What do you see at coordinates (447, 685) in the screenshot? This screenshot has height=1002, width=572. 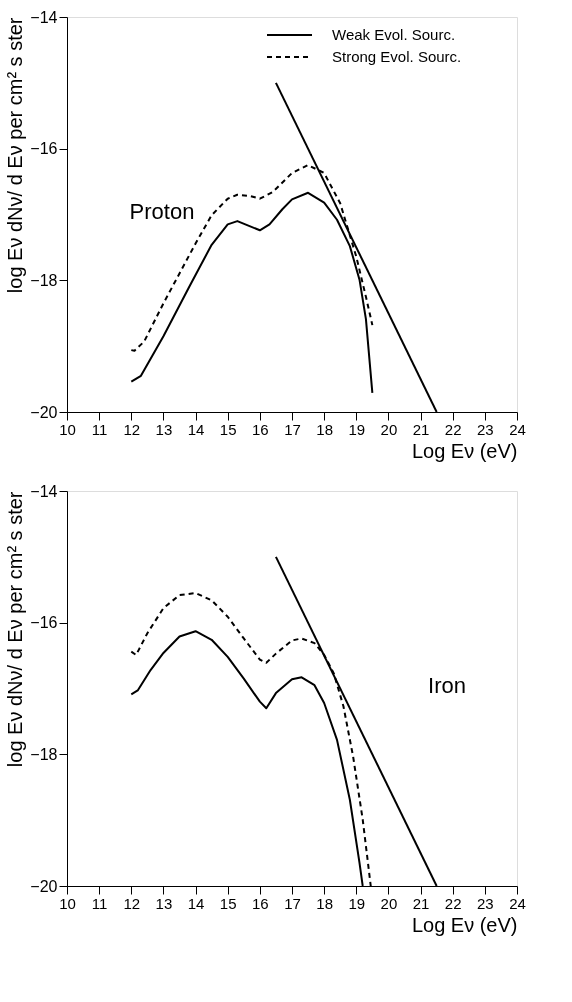 I see `annotation: Iron` at bounding box center [447, 685].